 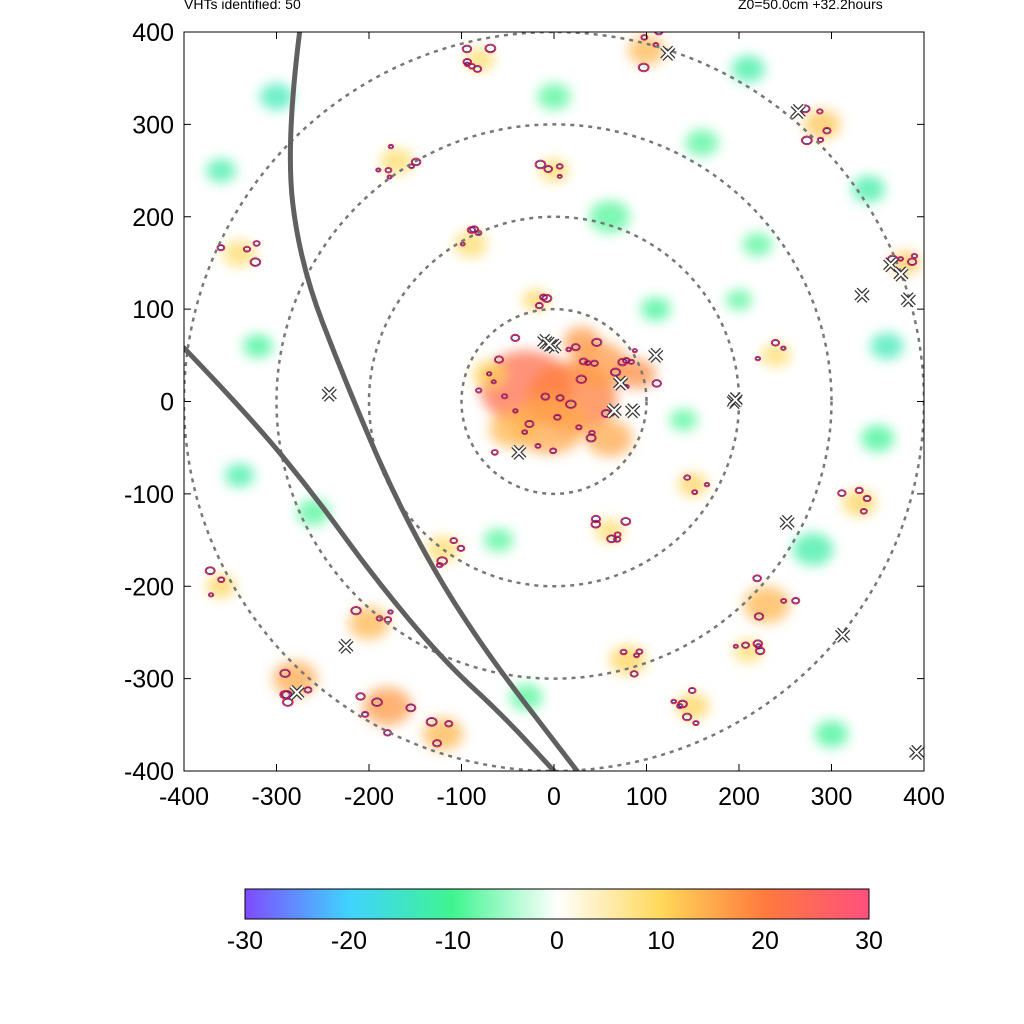 What do you see at coordinates (149, 495) in the screenshot?
I see `y-tick-label: -100` at bounding box center [149, 495].